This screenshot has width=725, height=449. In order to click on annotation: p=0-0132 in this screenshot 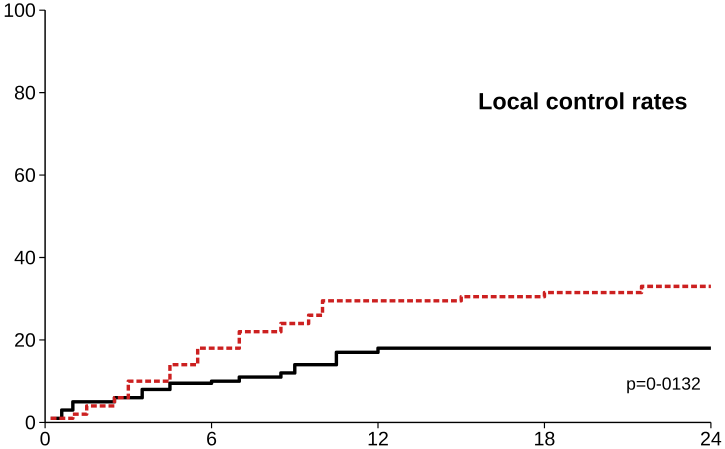, I will do `click(663, 385)`.